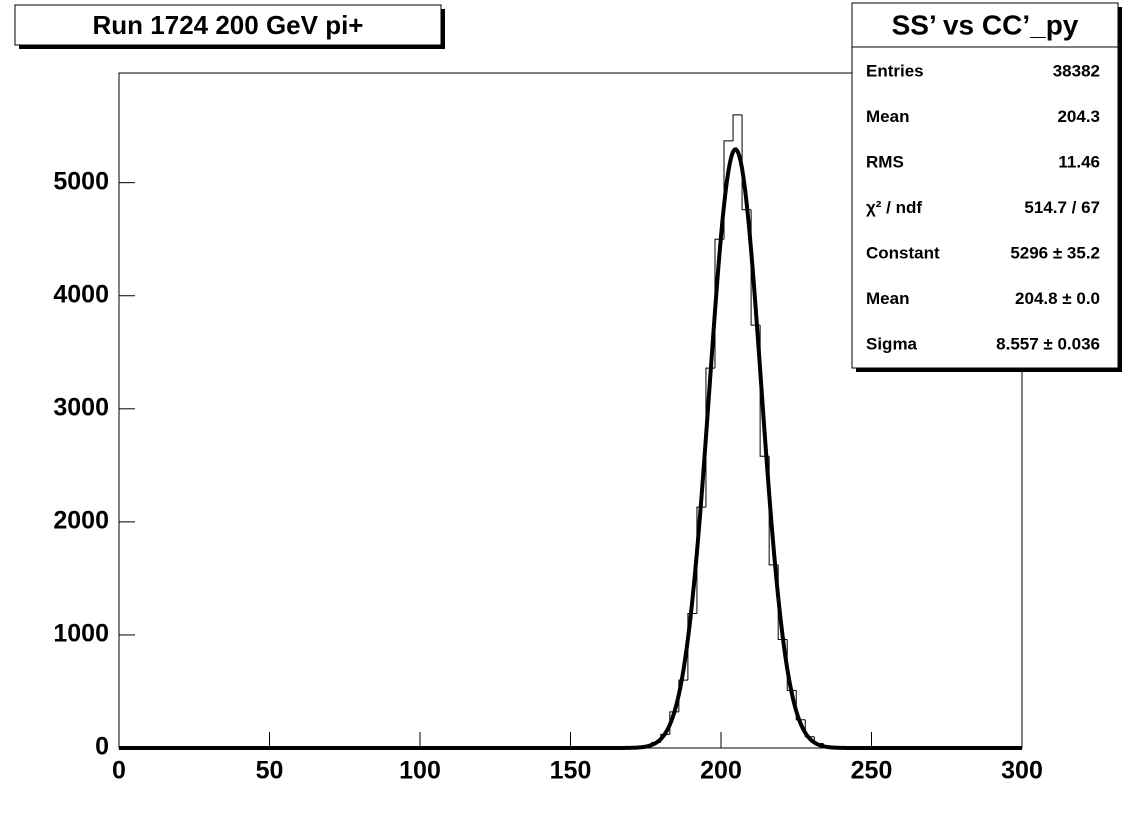 The width and height of the screenshot is (1128, 826). Describe the element at coordinates (1048, 343) in the screenshot. I see `stats-value: 8.557 ± 0.036` at that location.